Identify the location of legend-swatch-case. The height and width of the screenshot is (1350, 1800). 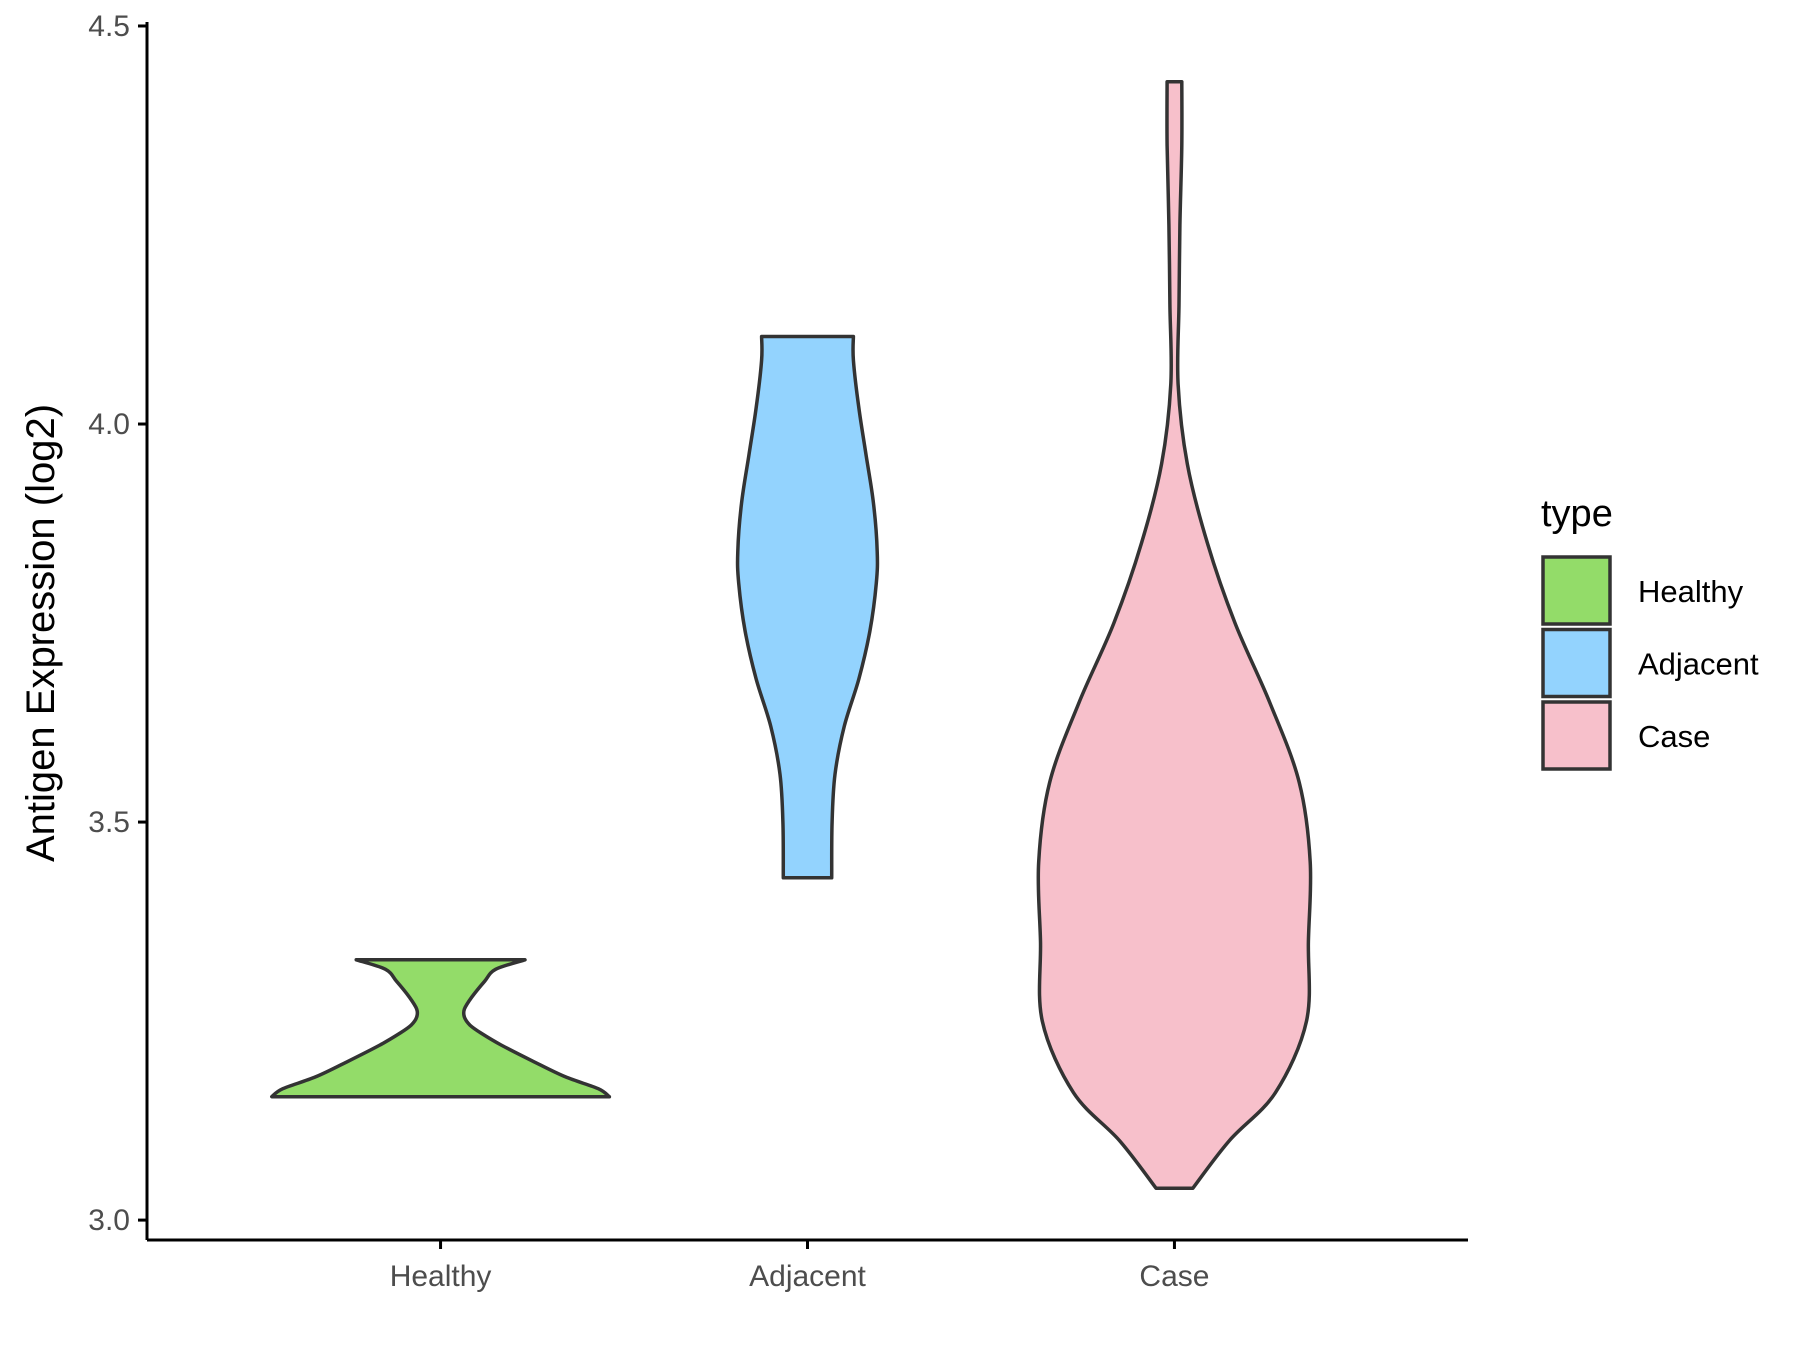
(1576, 735).